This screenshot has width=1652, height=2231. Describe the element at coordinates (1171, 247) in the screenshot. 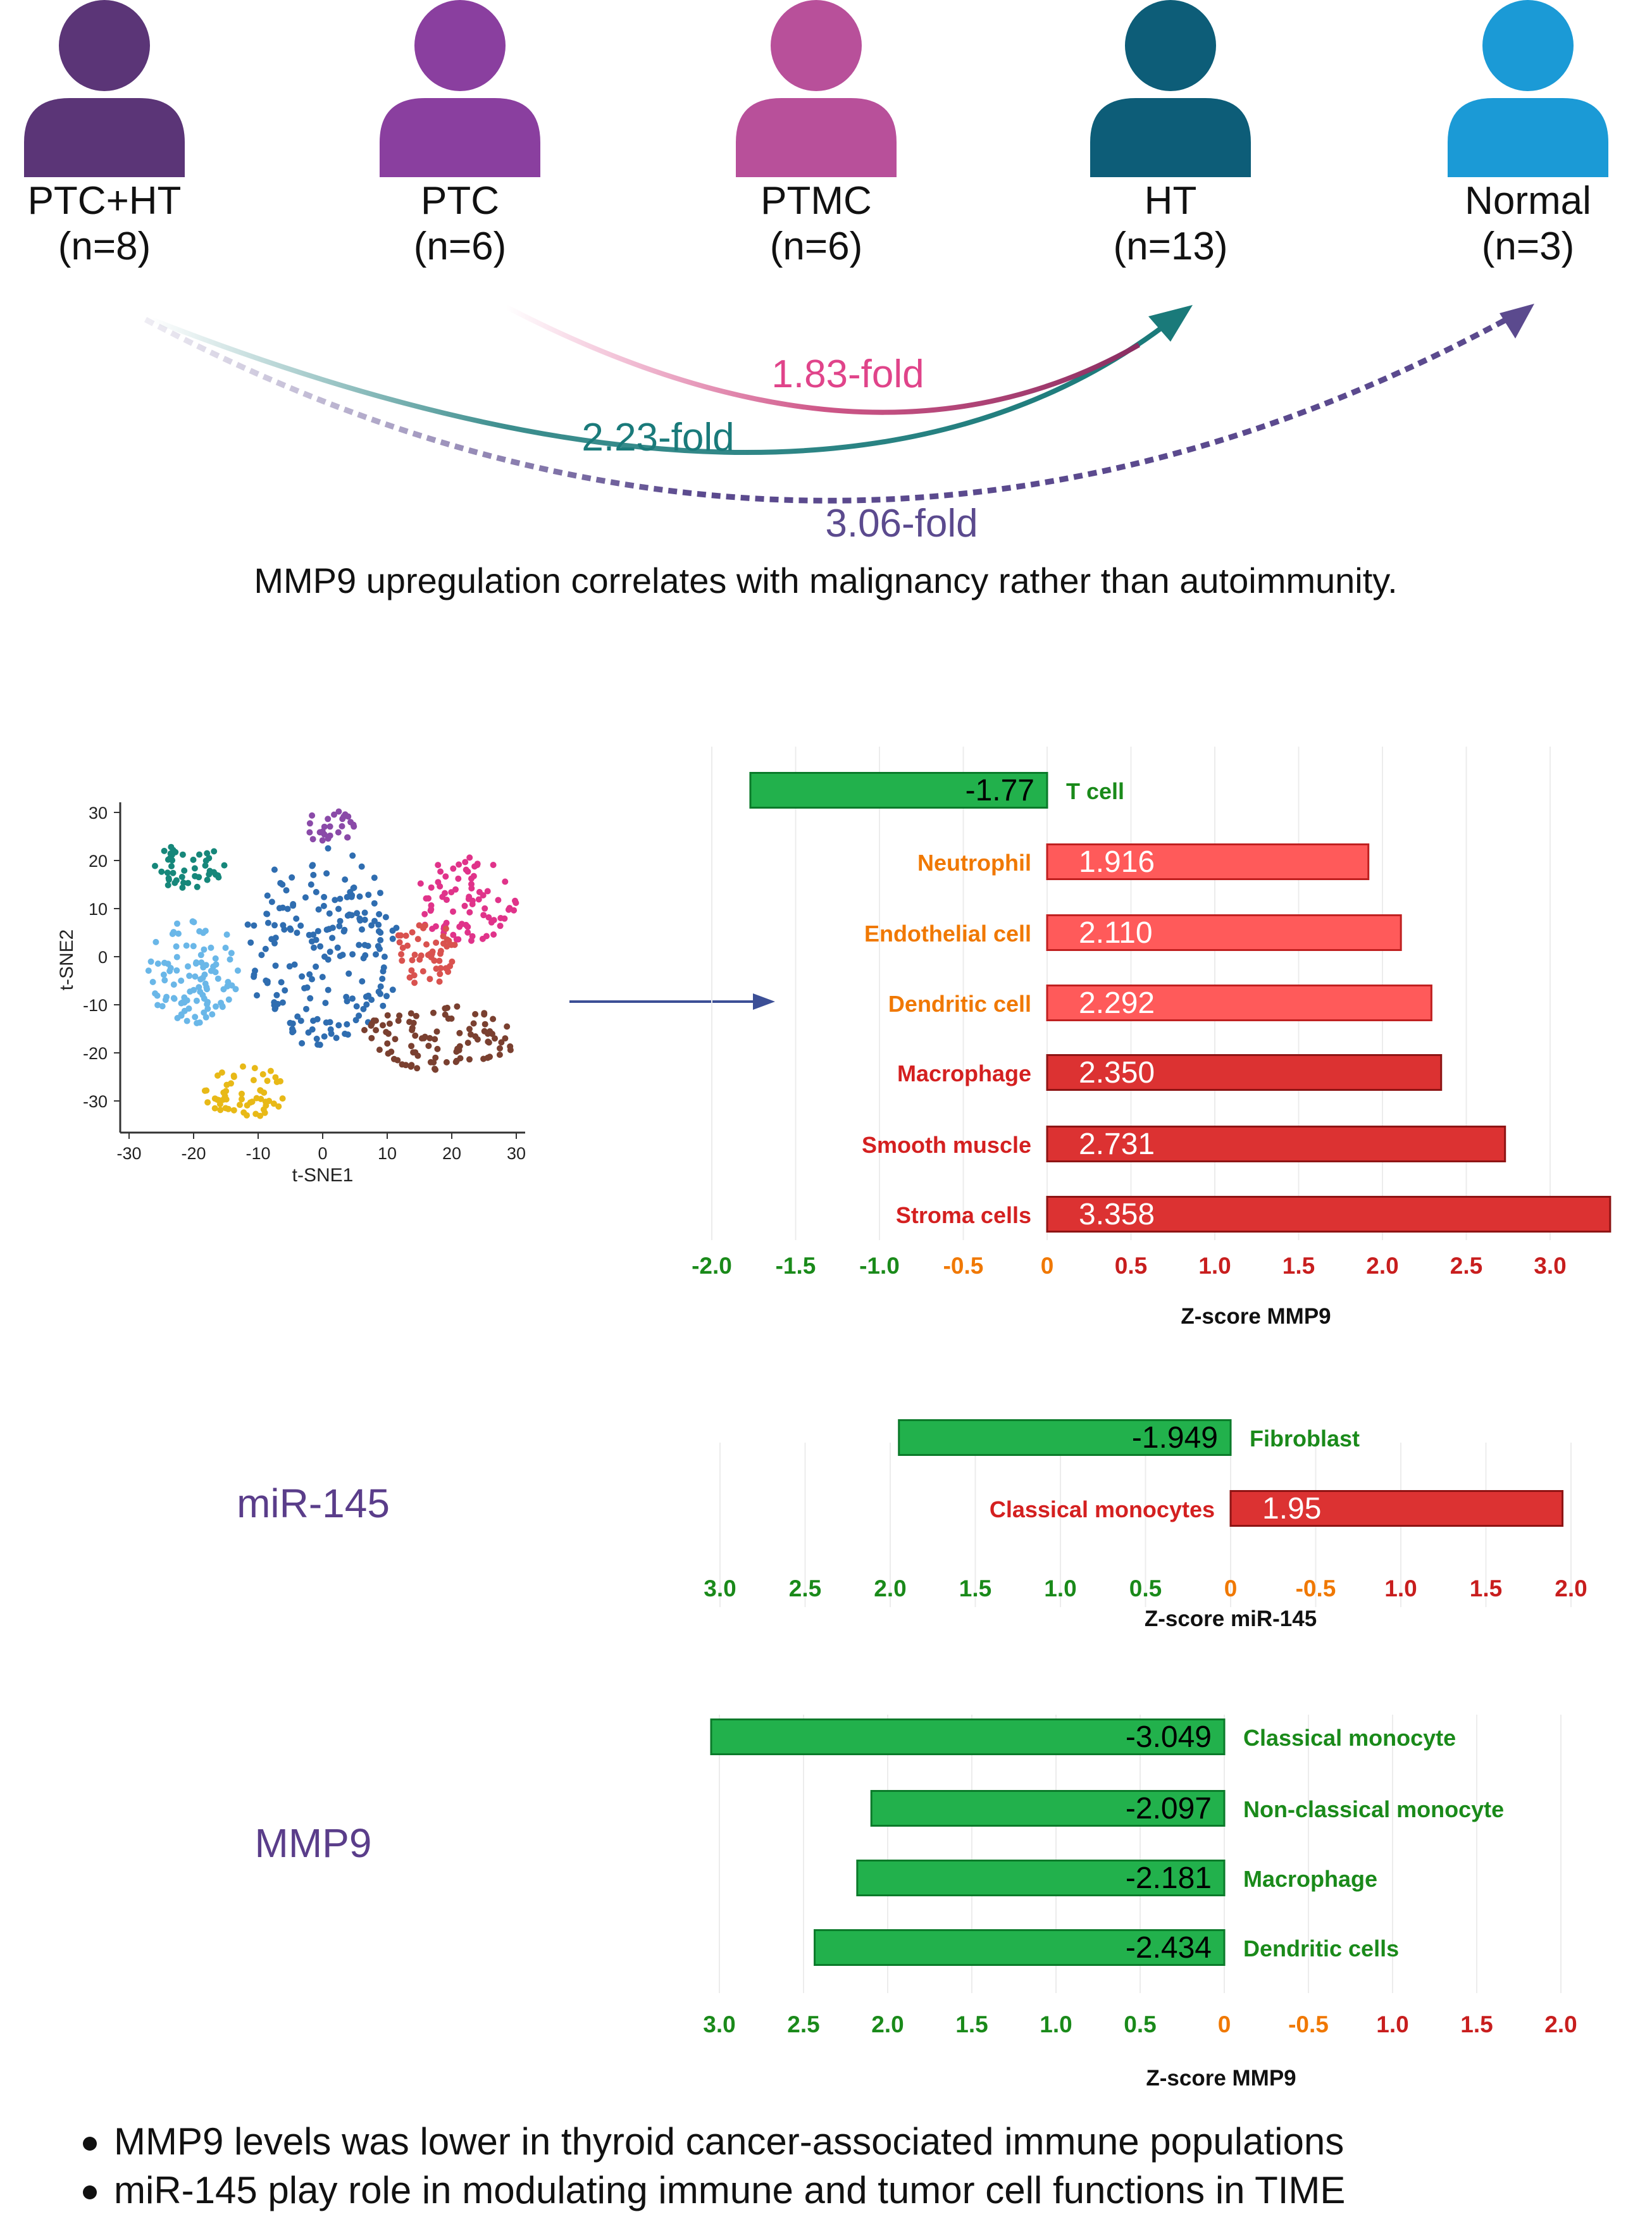

I see `group-count: (n=13)` at that location.